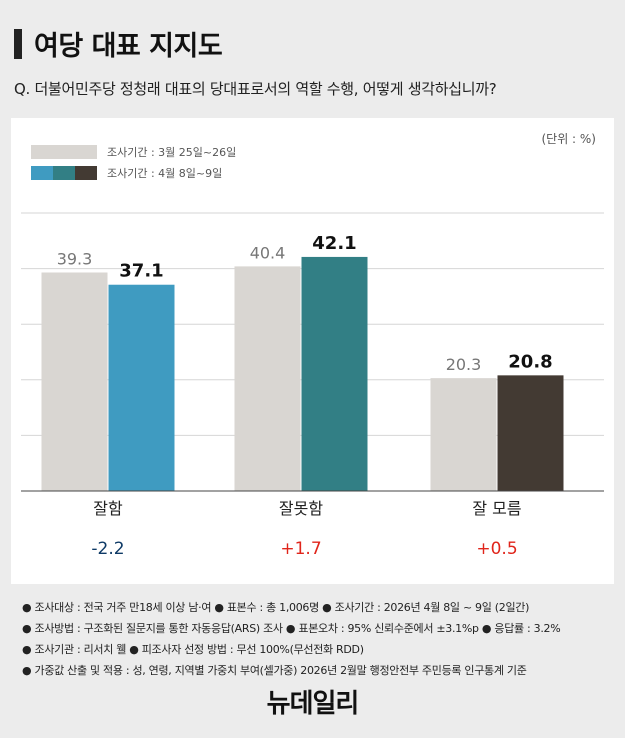 Image resolution: width=625 pixels, height=738 pixels. I want to click on category-label: 잘함, so click(108, 508).